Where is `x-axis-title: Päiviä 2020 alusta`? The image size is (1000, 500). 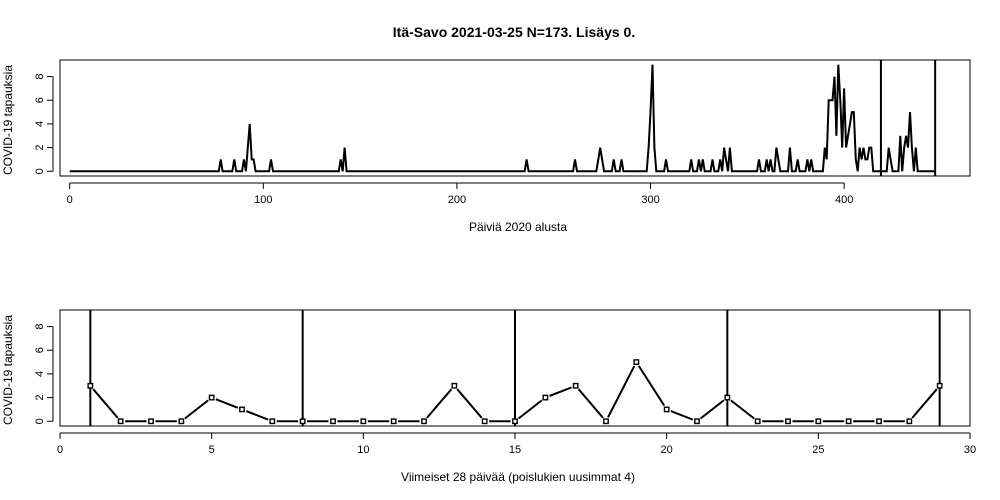 x-axis-title: Päiviä 2020 alusta is located at coordinates (518, 227).